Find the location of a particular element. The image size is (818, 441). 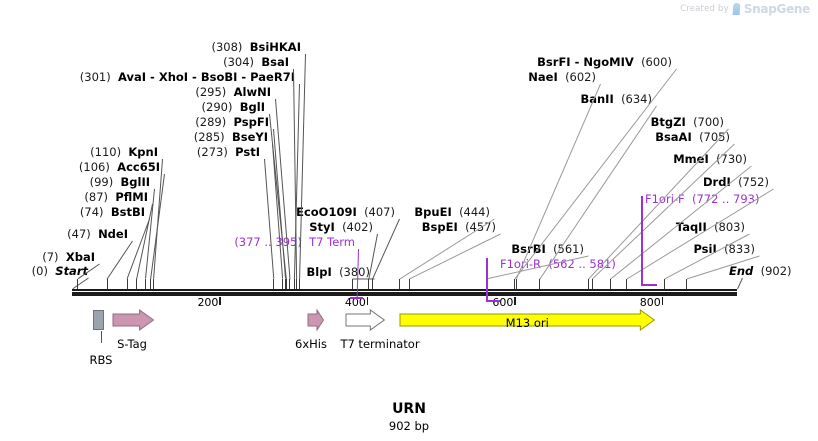

site-label-bsai: (304) BsaI is located at coordinates (256, 62).